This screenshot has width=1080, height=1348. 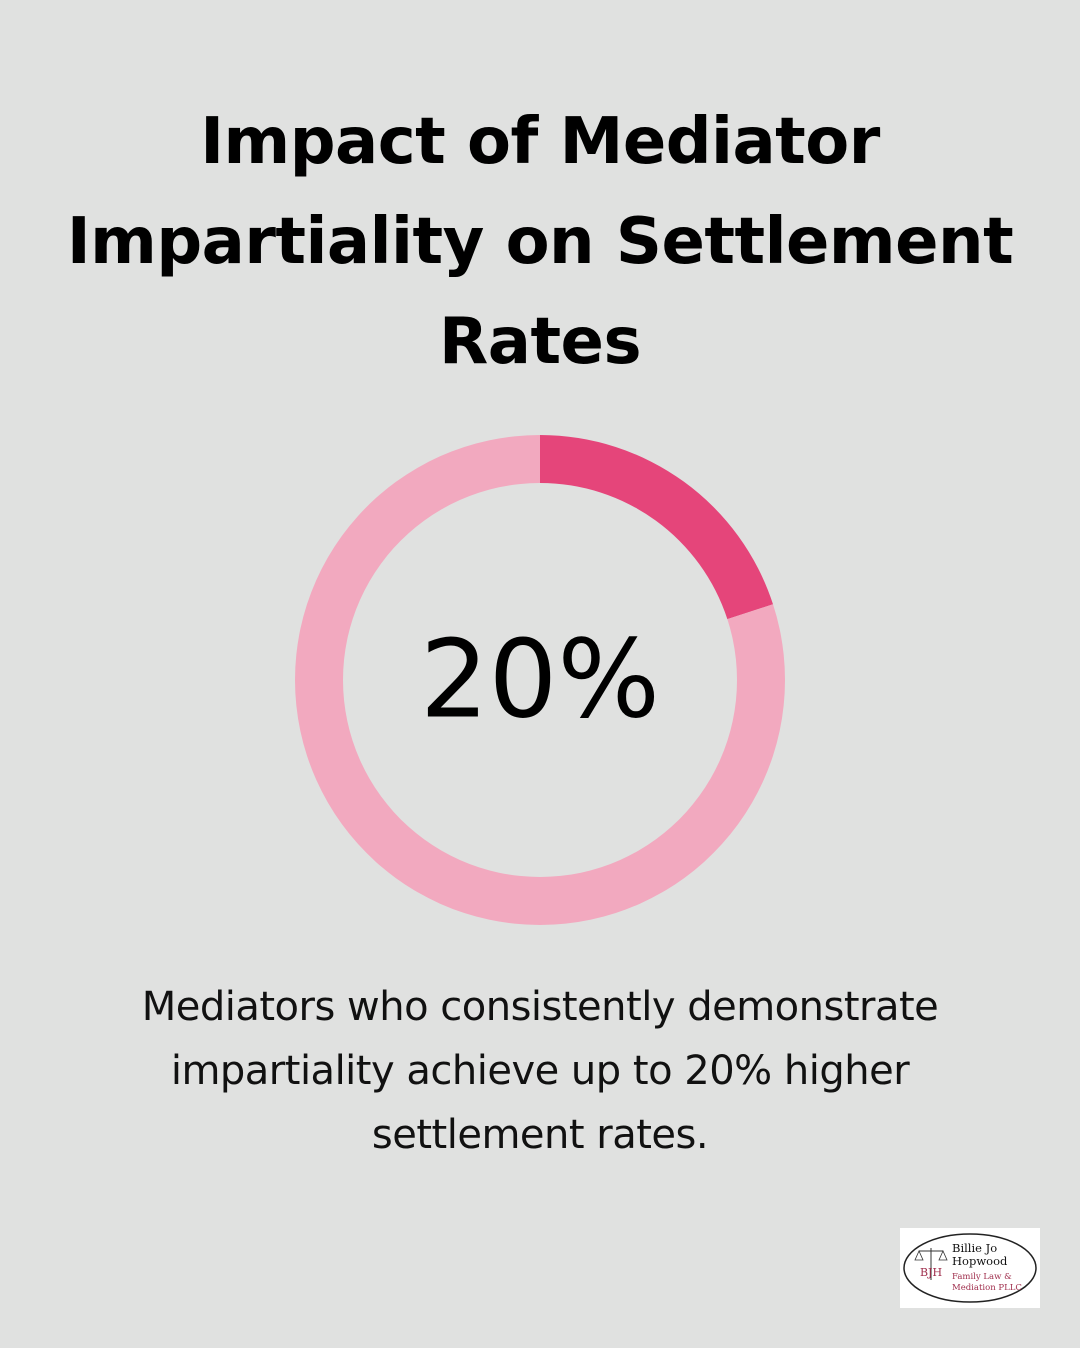 I want to click on logo-monogram: BJH, so click(x=931, y=1272).